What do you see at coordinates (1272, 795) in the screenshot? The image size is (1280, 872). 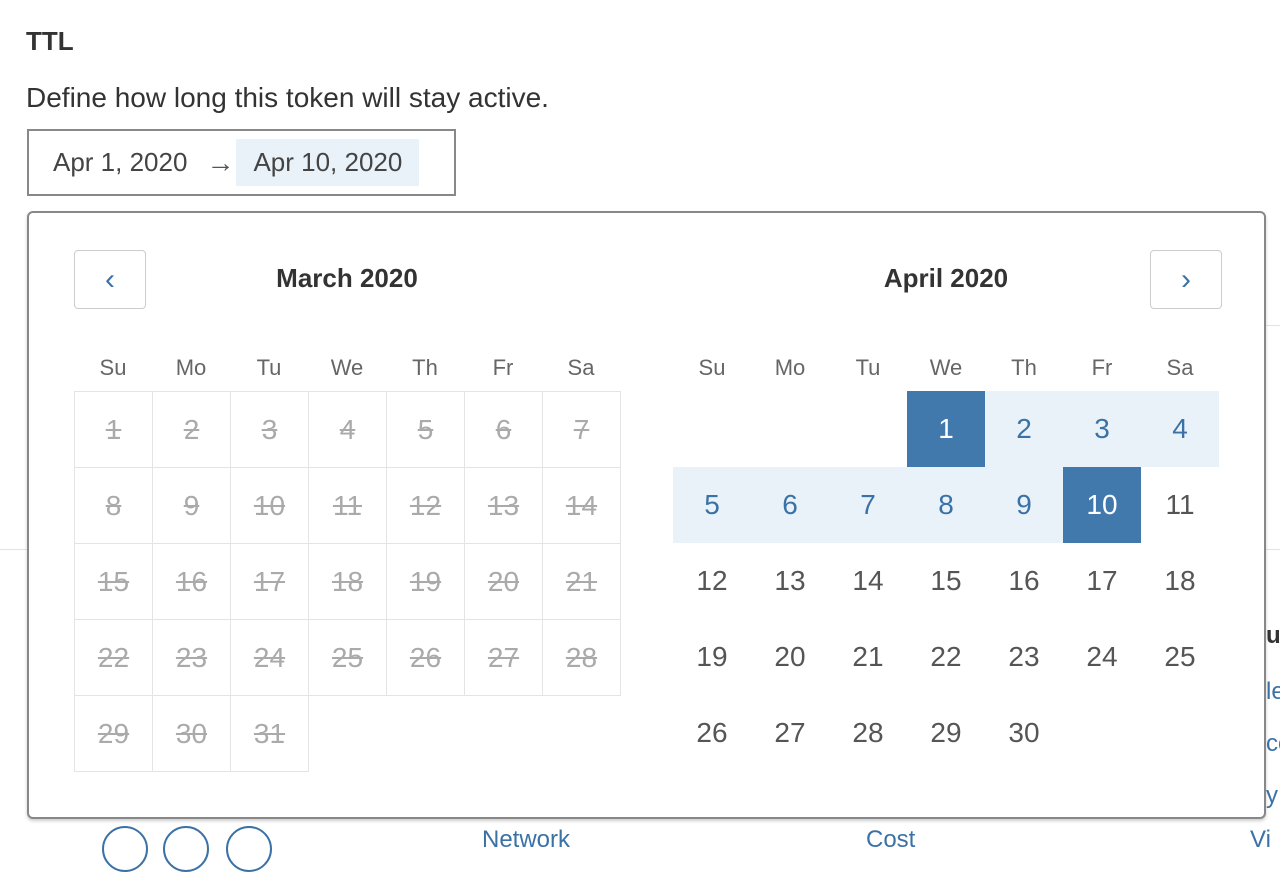 I see `background-link: y` at bounding box center [1272, 795].